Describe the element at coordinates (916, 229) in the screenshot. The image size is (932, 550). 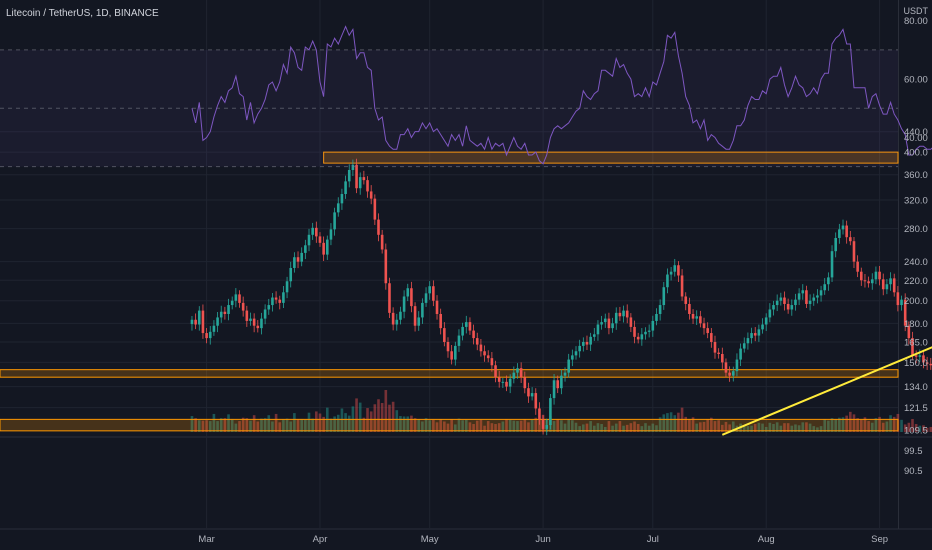
I see `y-tick-label: 280.0` at that location.